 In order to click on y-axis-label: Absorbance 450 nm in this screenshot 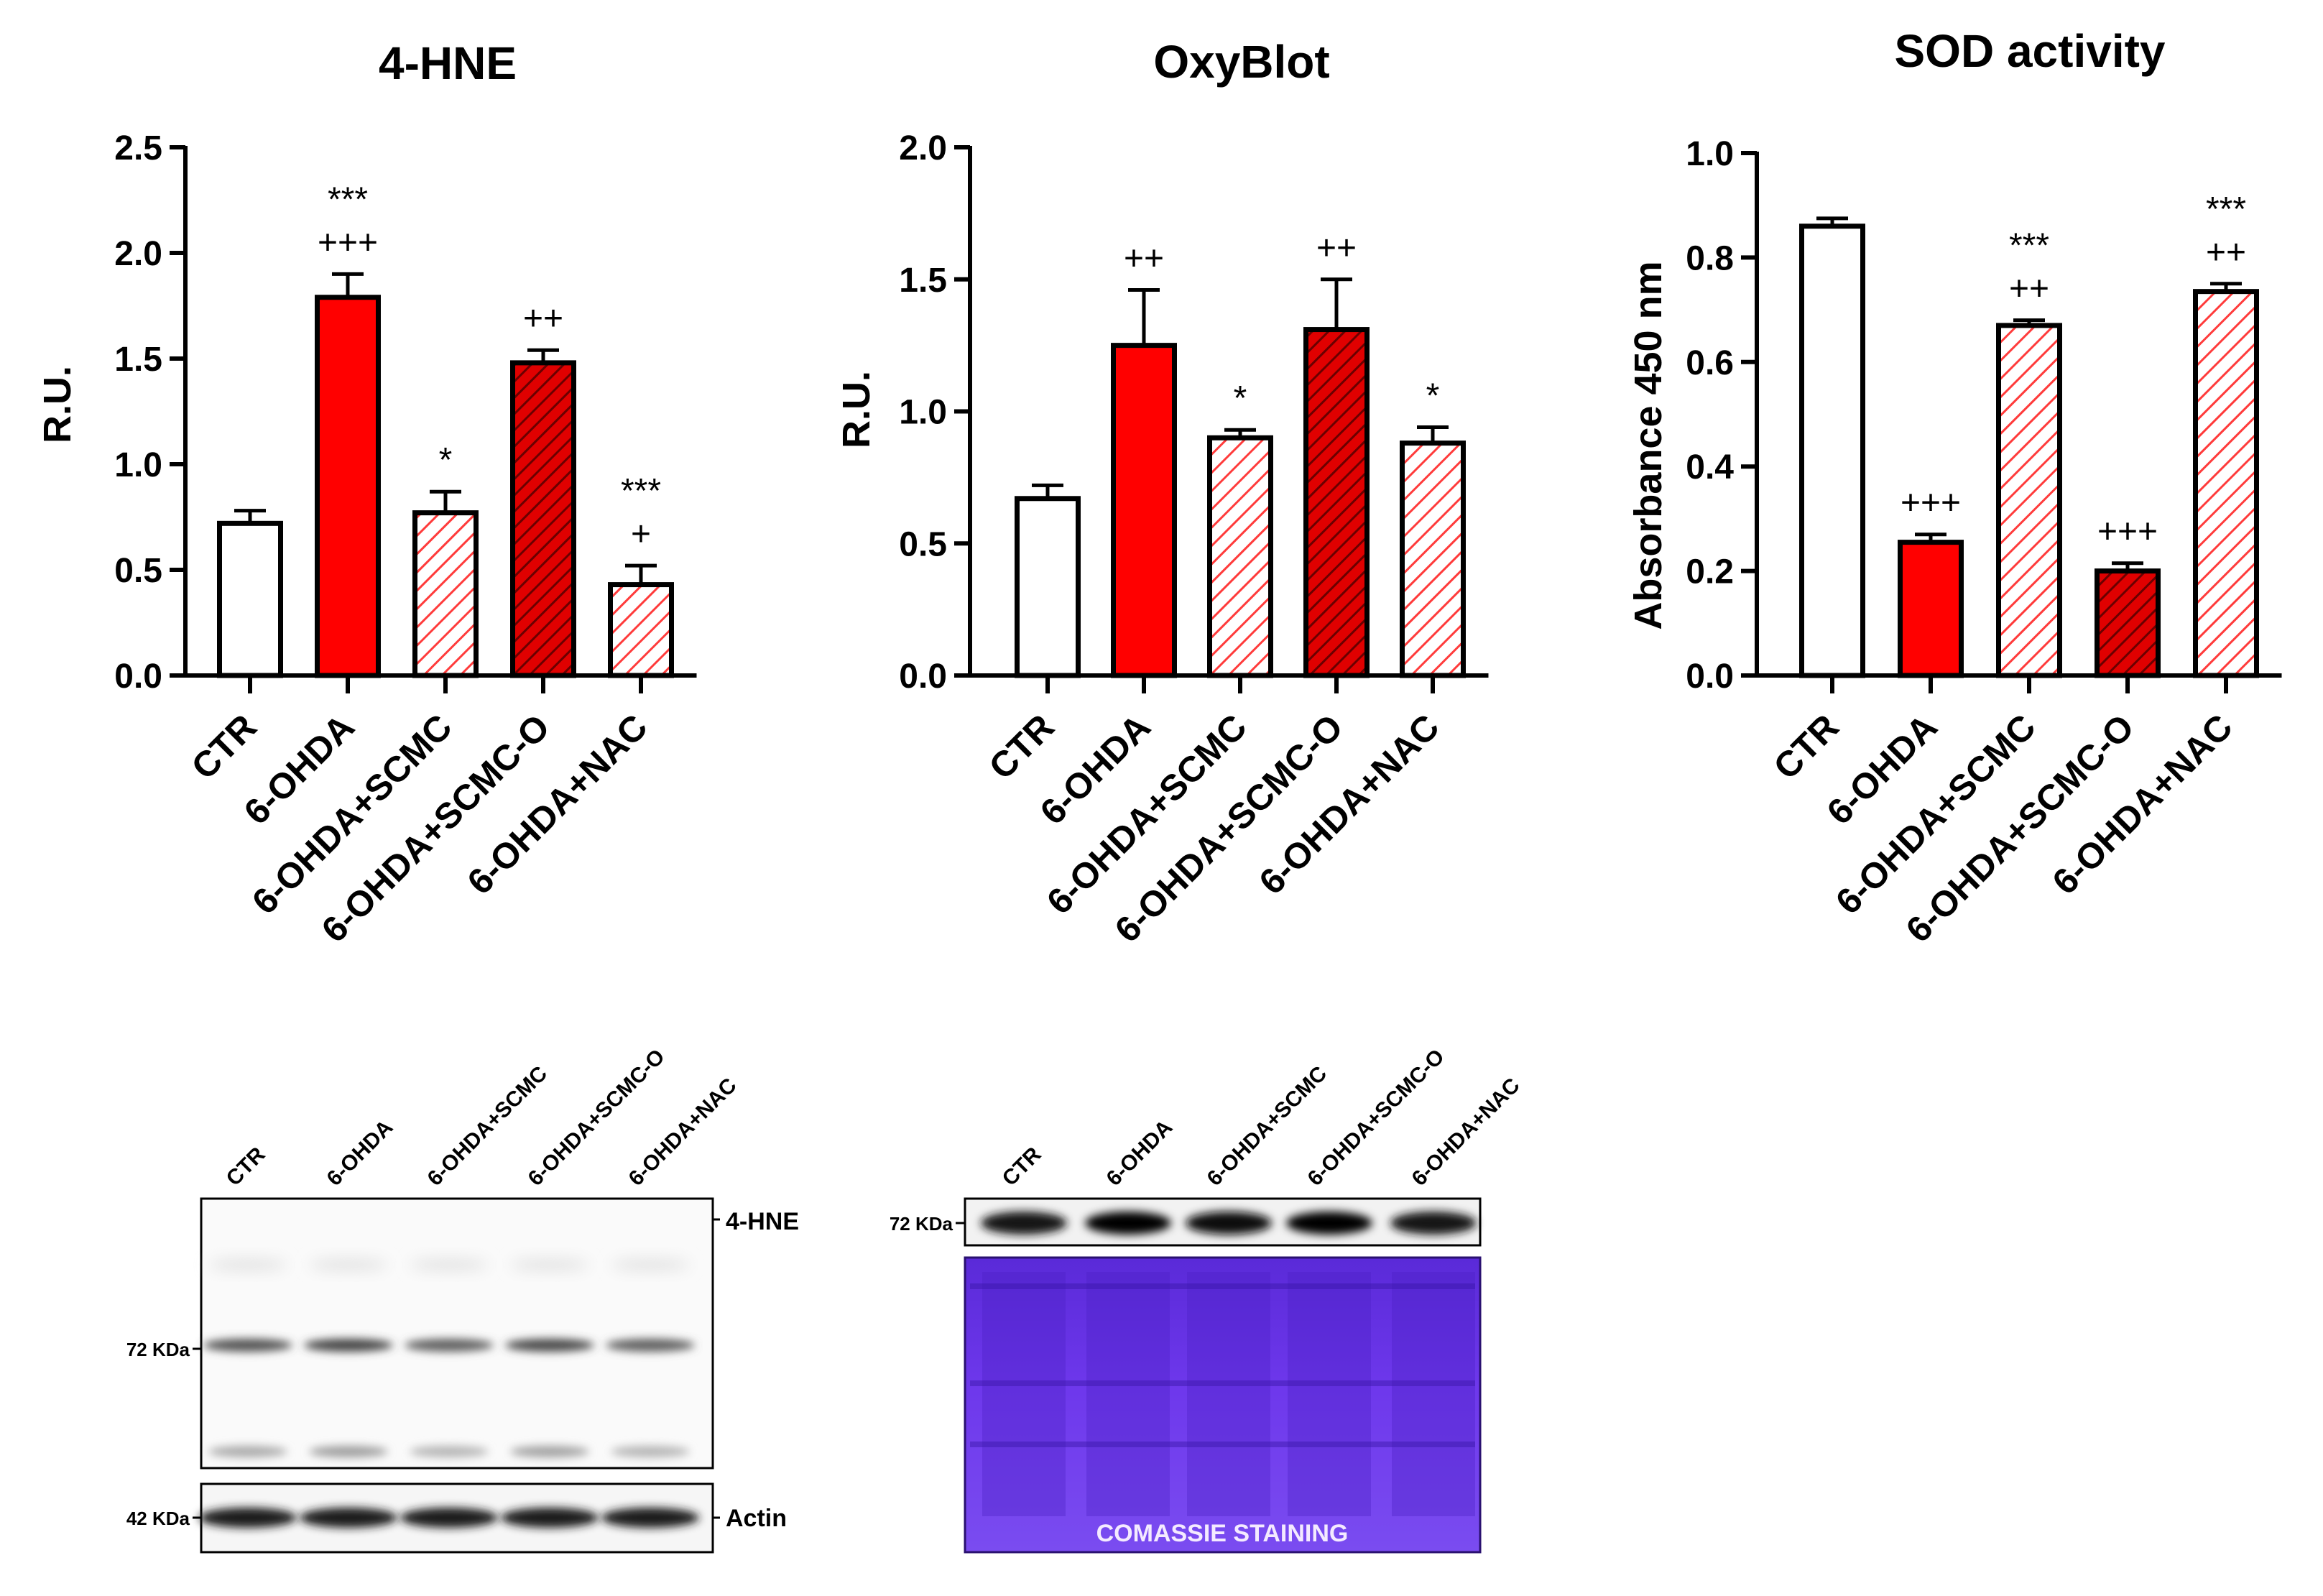, I will do `click(1648, 445)`.